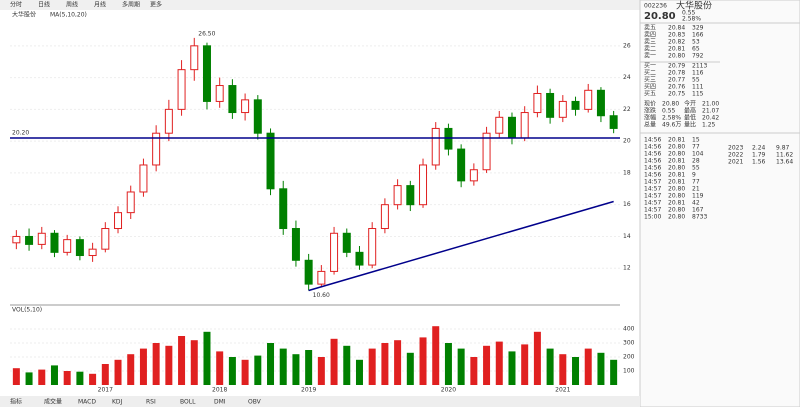  Describe the element at coordinates (676, 154) in the screenshot. I see `trade-row: 20.80` at that location.